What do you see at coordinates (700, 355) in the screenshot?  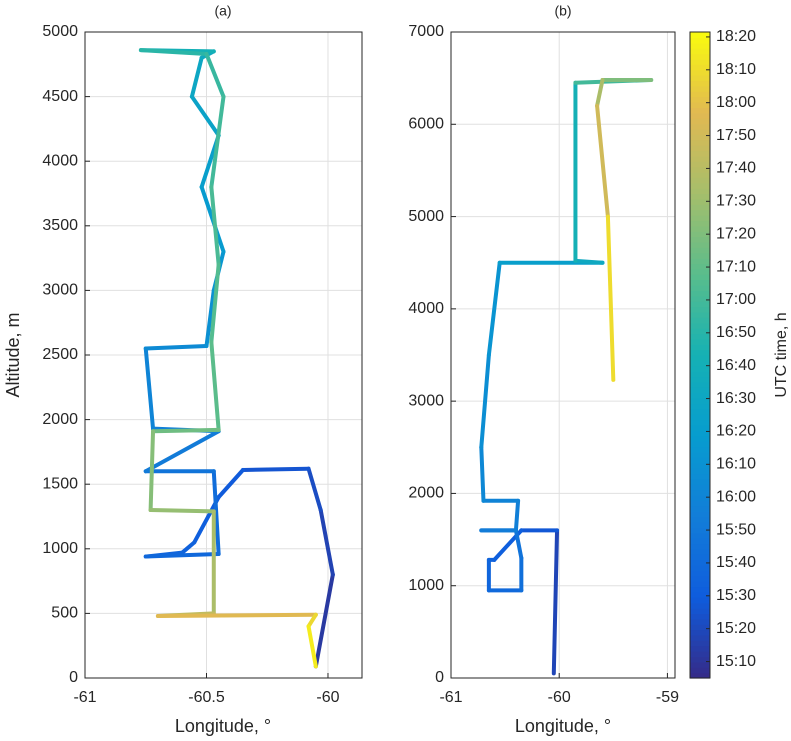 I see `colorbar-frame` at bounding box center [700, 355].